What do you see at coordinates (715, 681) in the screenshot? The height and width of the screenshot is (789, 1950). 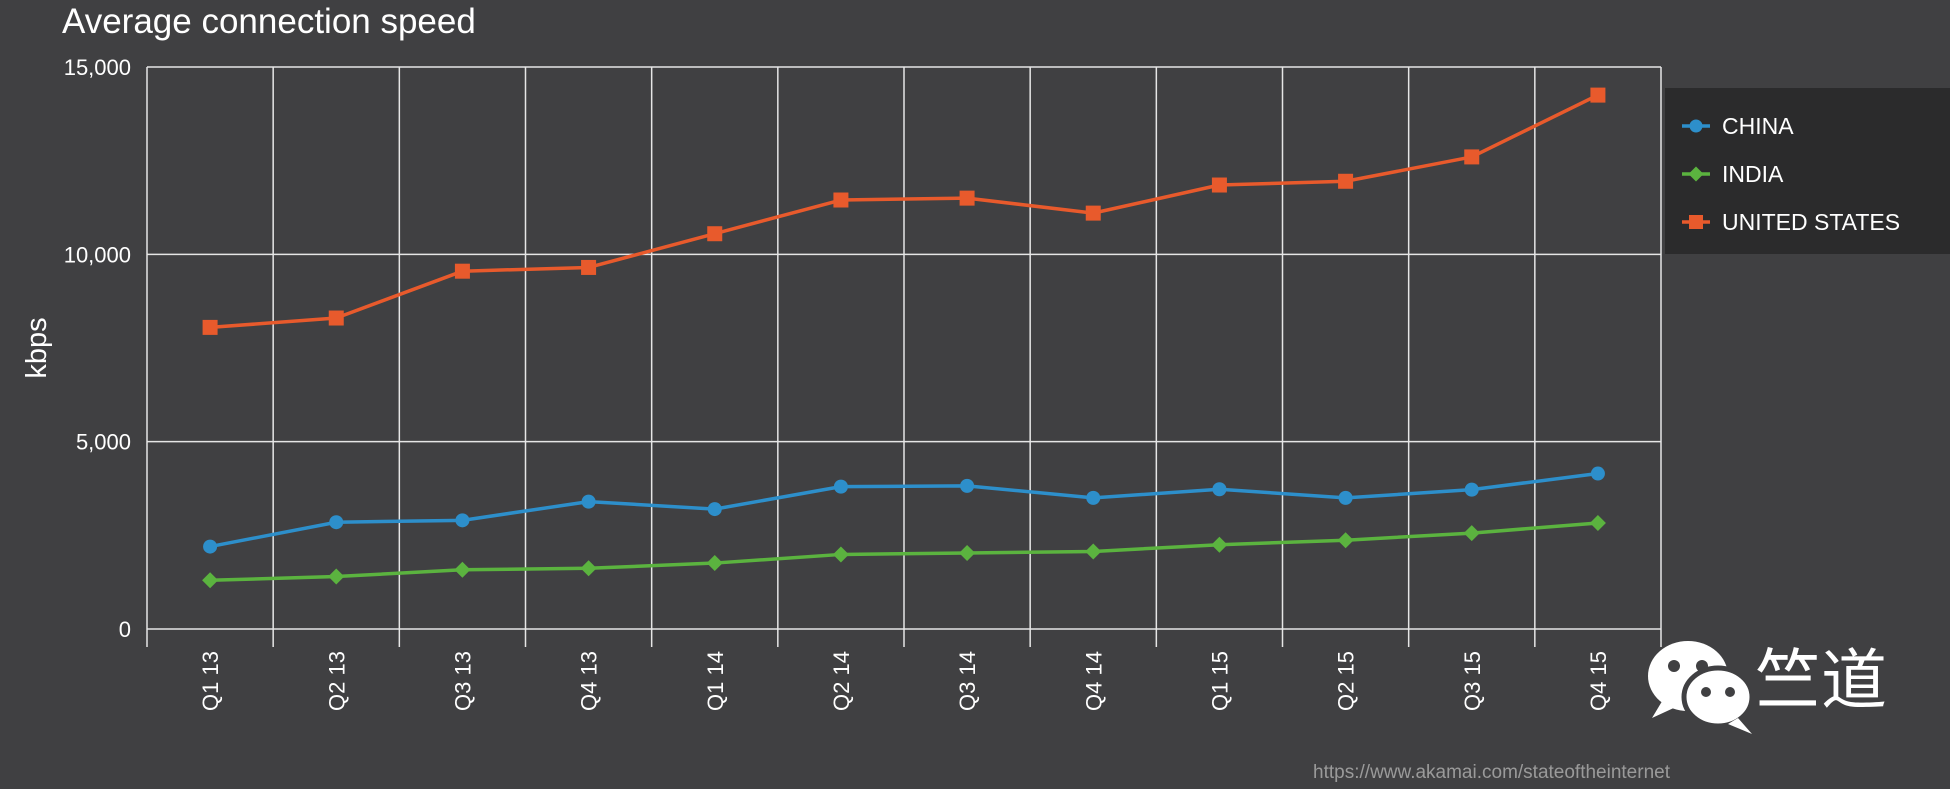 I see `x-tick-label: Q1 14` at bounding box center [715, 681].